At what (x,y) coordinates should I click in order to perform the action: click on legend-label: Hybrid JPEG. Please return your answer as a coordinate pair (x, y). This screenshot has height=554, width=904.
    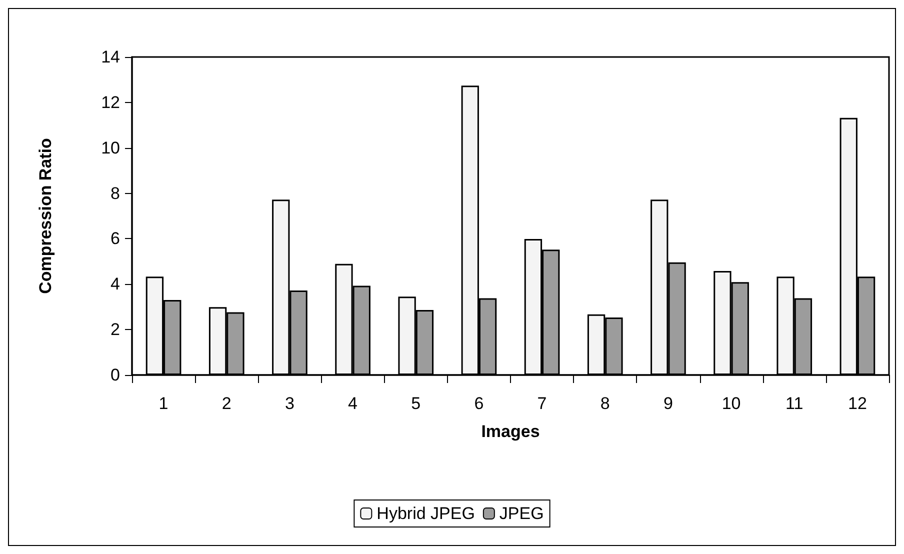
    Looking at the image, I should click on (425, 513).